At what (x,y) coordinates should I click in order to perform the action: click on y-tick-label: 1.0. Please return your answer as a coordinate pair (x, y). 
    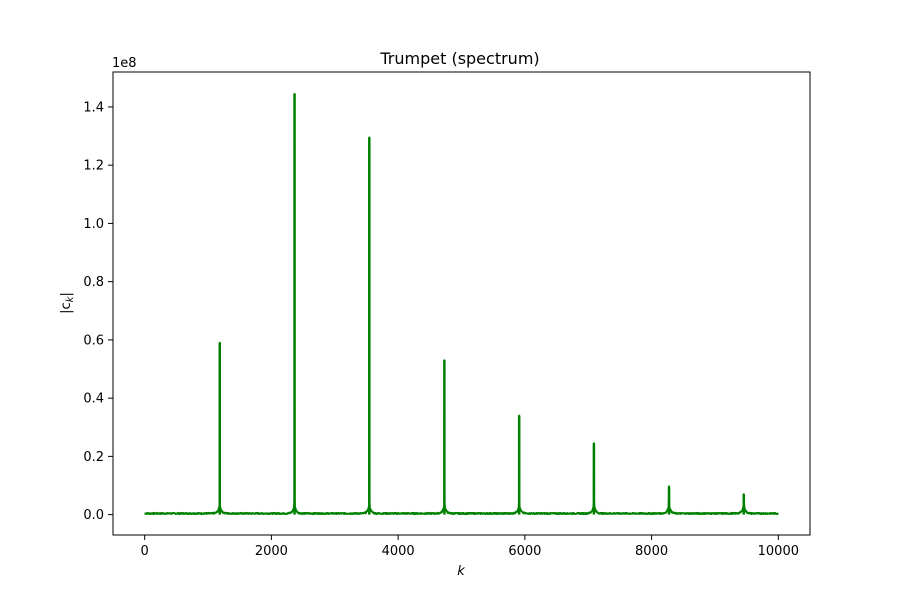
    Looking at the image, I should click on (93, 224).